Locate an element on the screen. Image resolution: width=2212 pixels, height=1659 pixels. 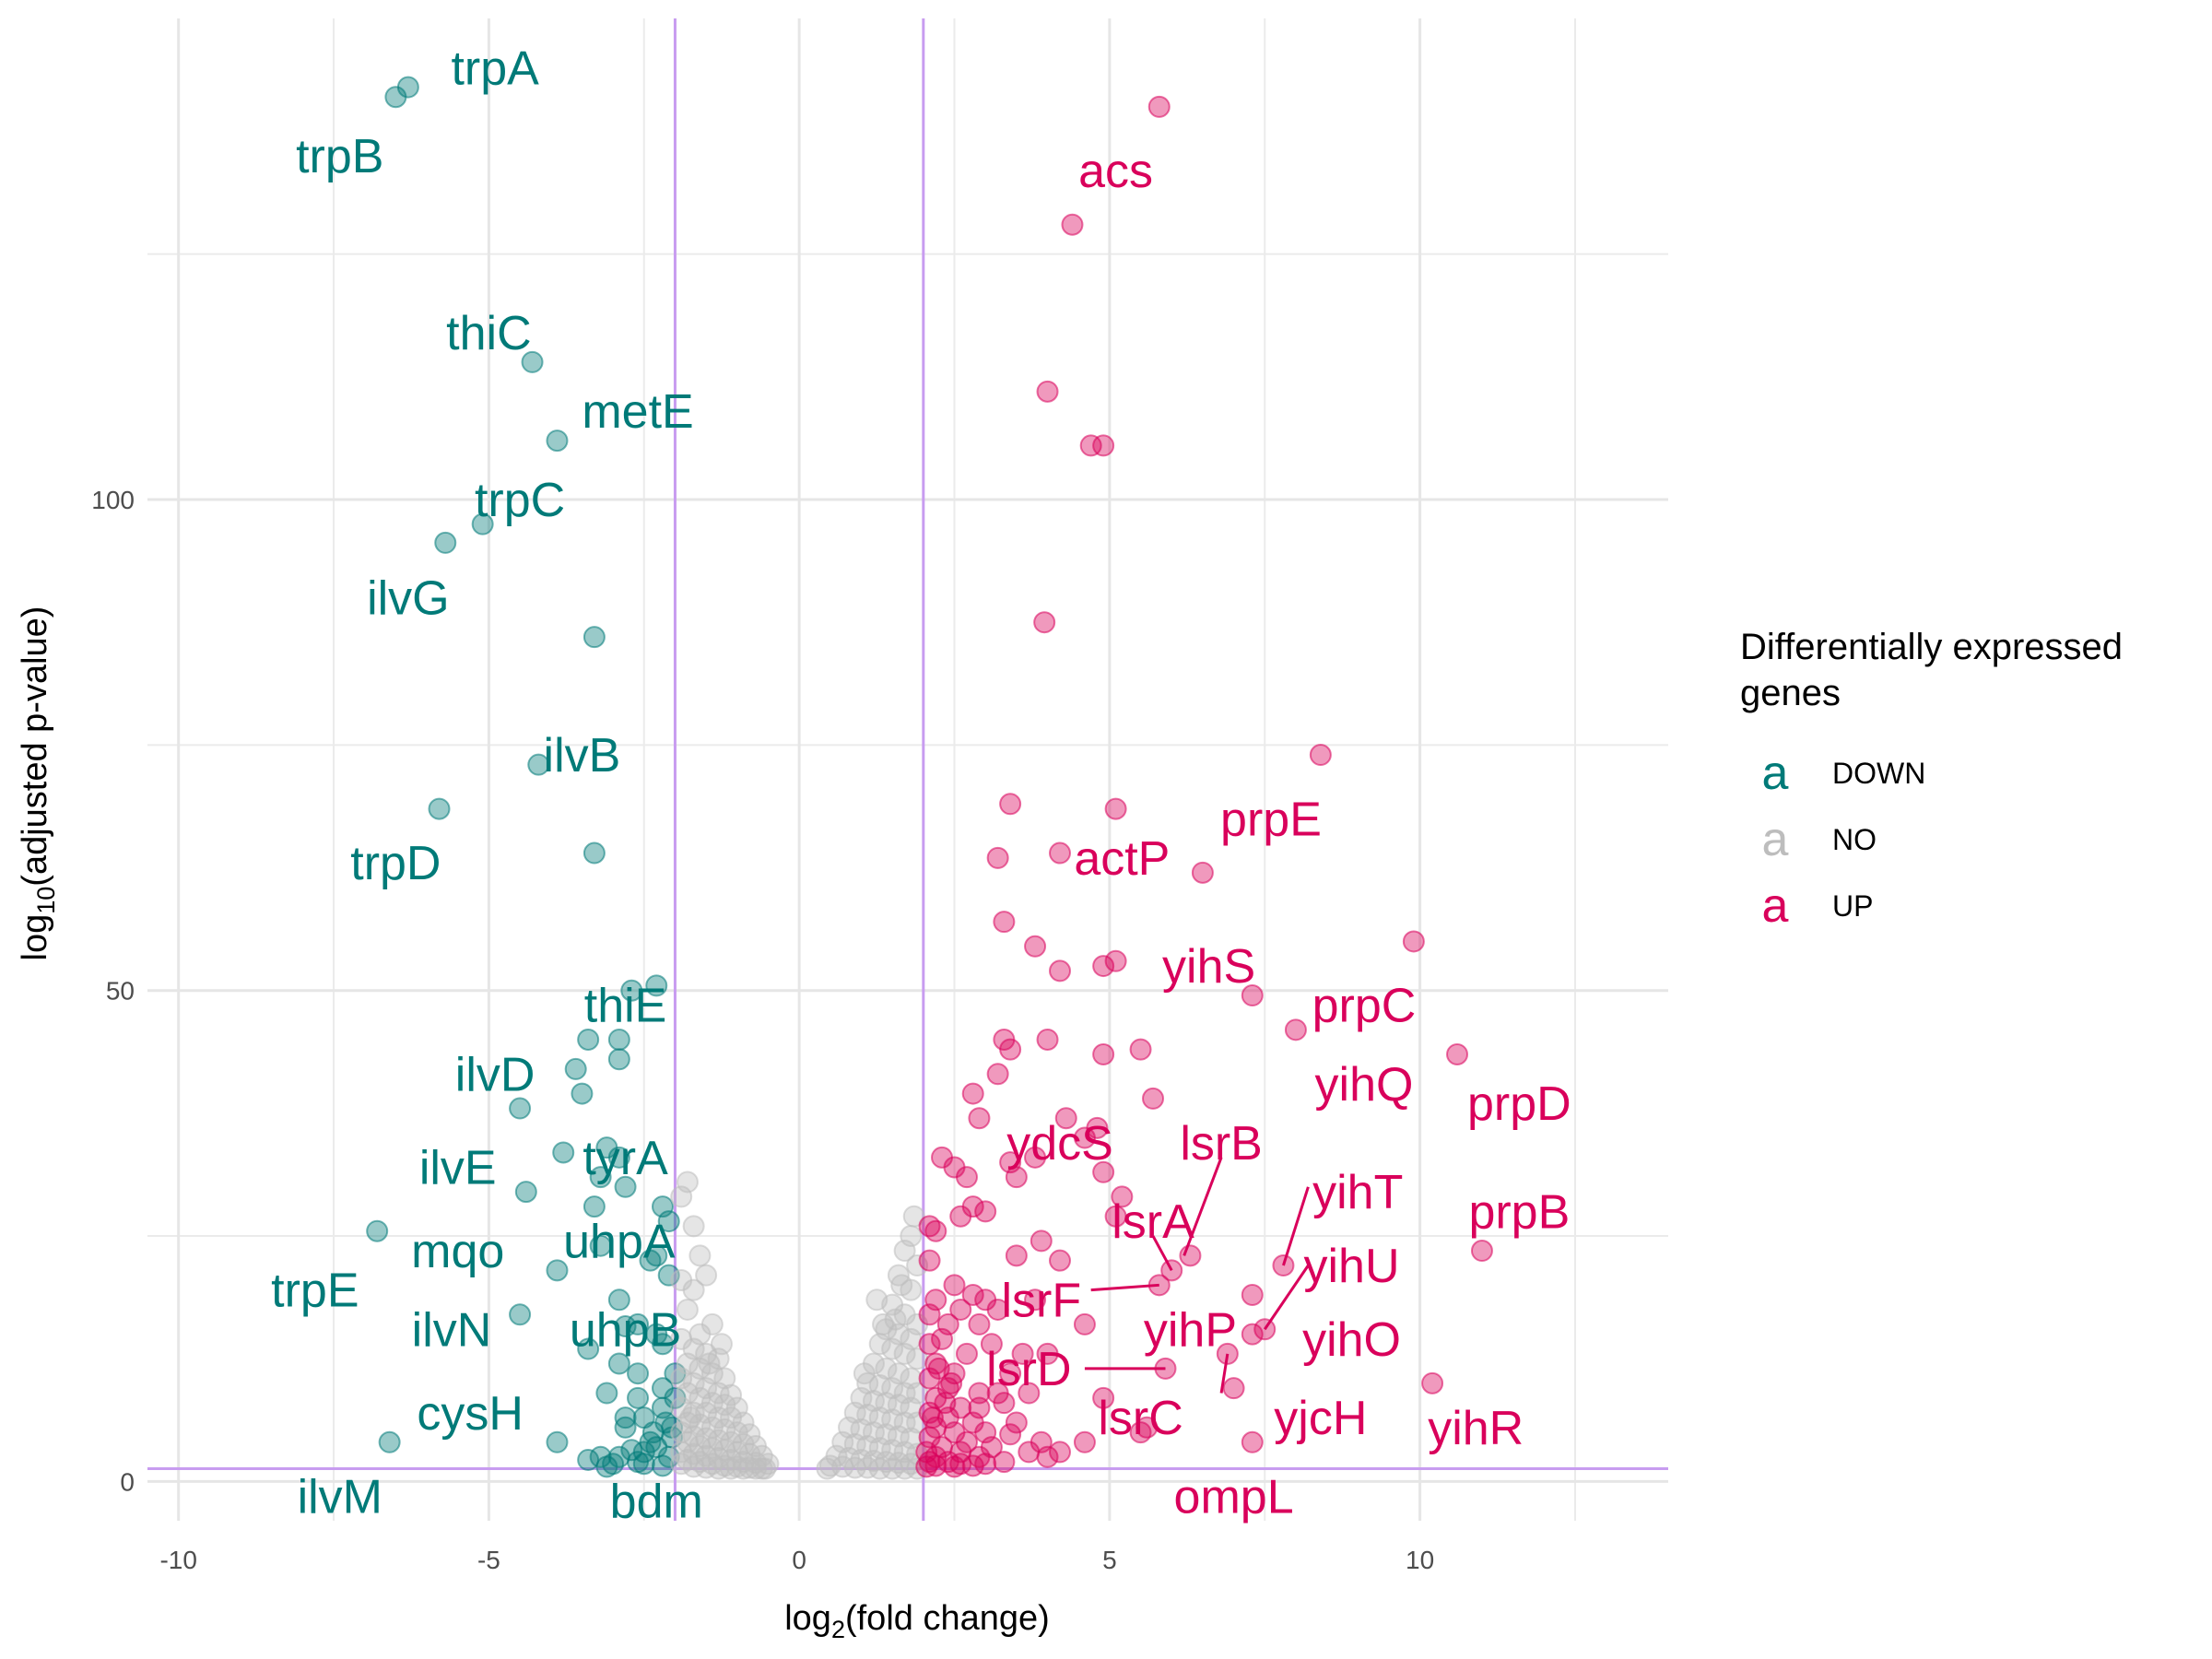
x-axis-title: log2(fold change) is located at coordinates (917, 1621).